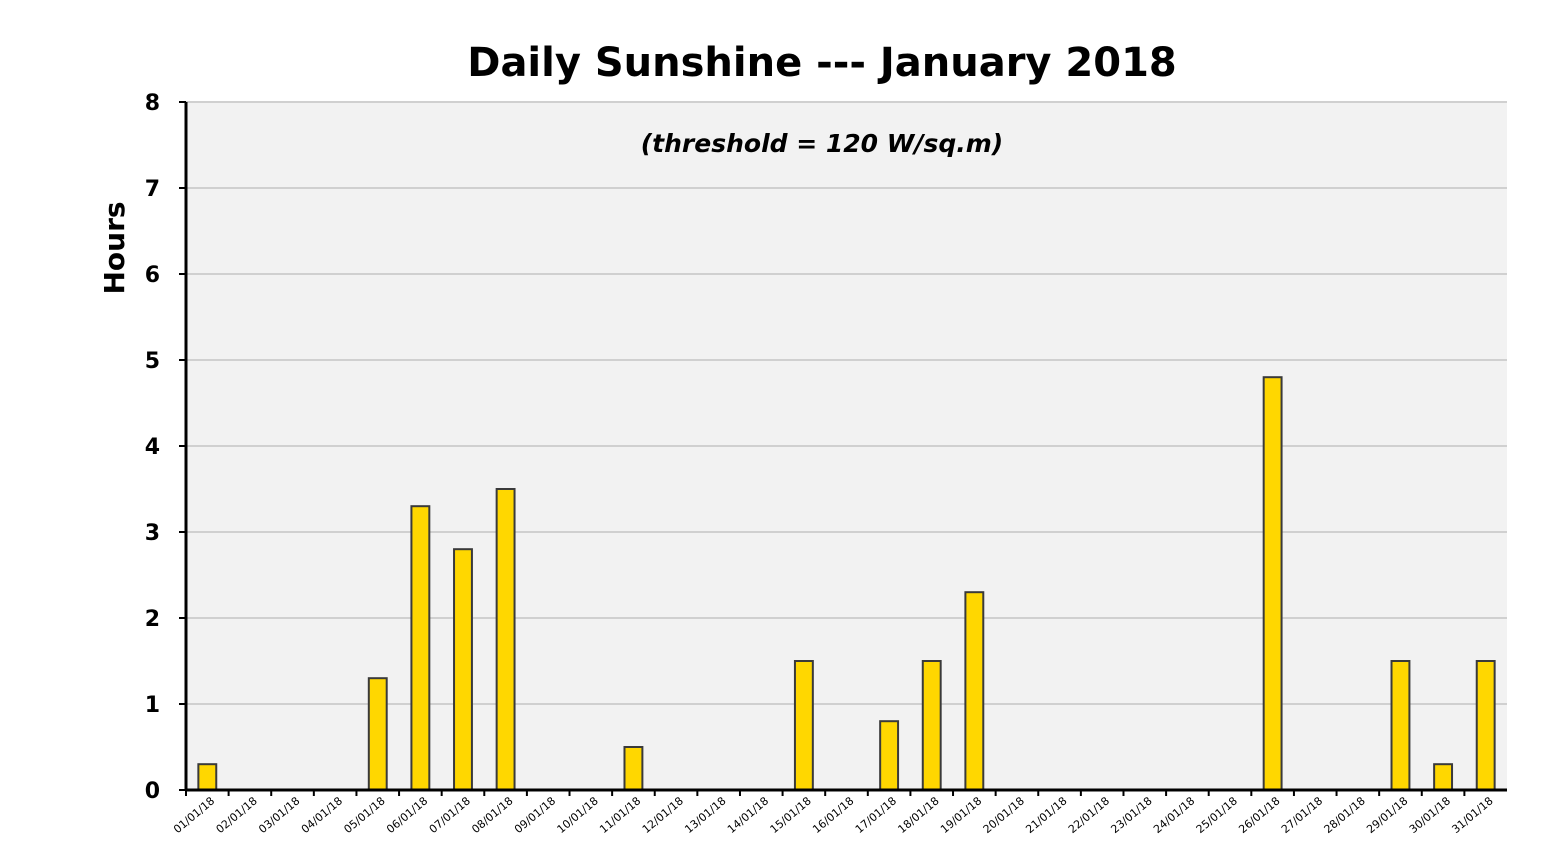 Image resolution: width=1568 pixels, height=852 pixels. I want to click on bar-19/01/18, so click(974, 691).